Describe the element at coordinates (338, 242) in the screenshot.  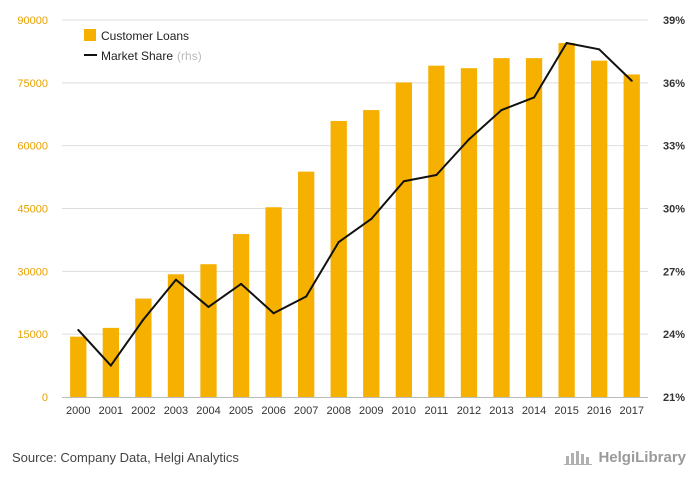
I see `market-share-point-2008` at that location.